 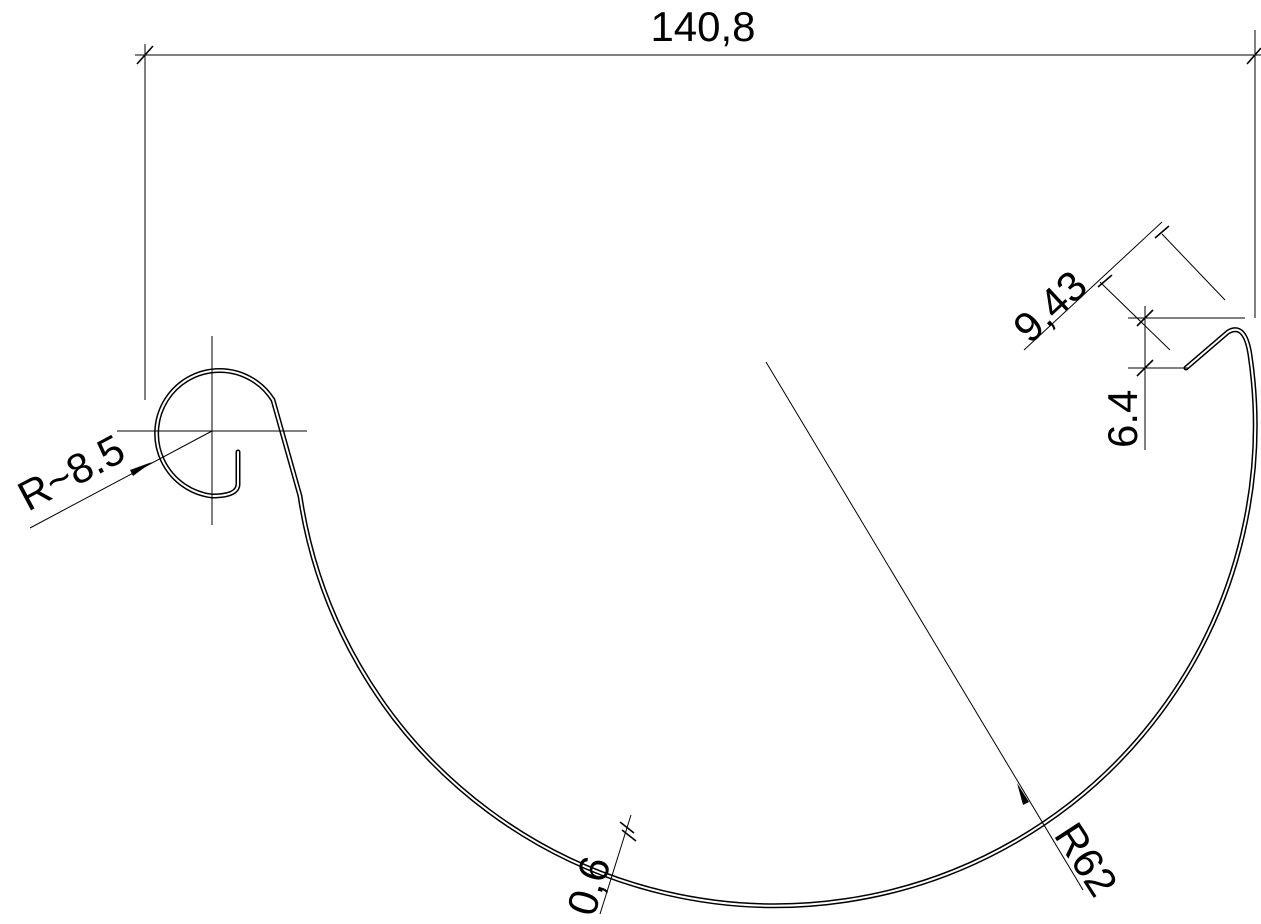 What do you see at coordinates (702, 26) in the screenshot?
I see `overall-width-label: 140,8` at bounding box center [702, 26].